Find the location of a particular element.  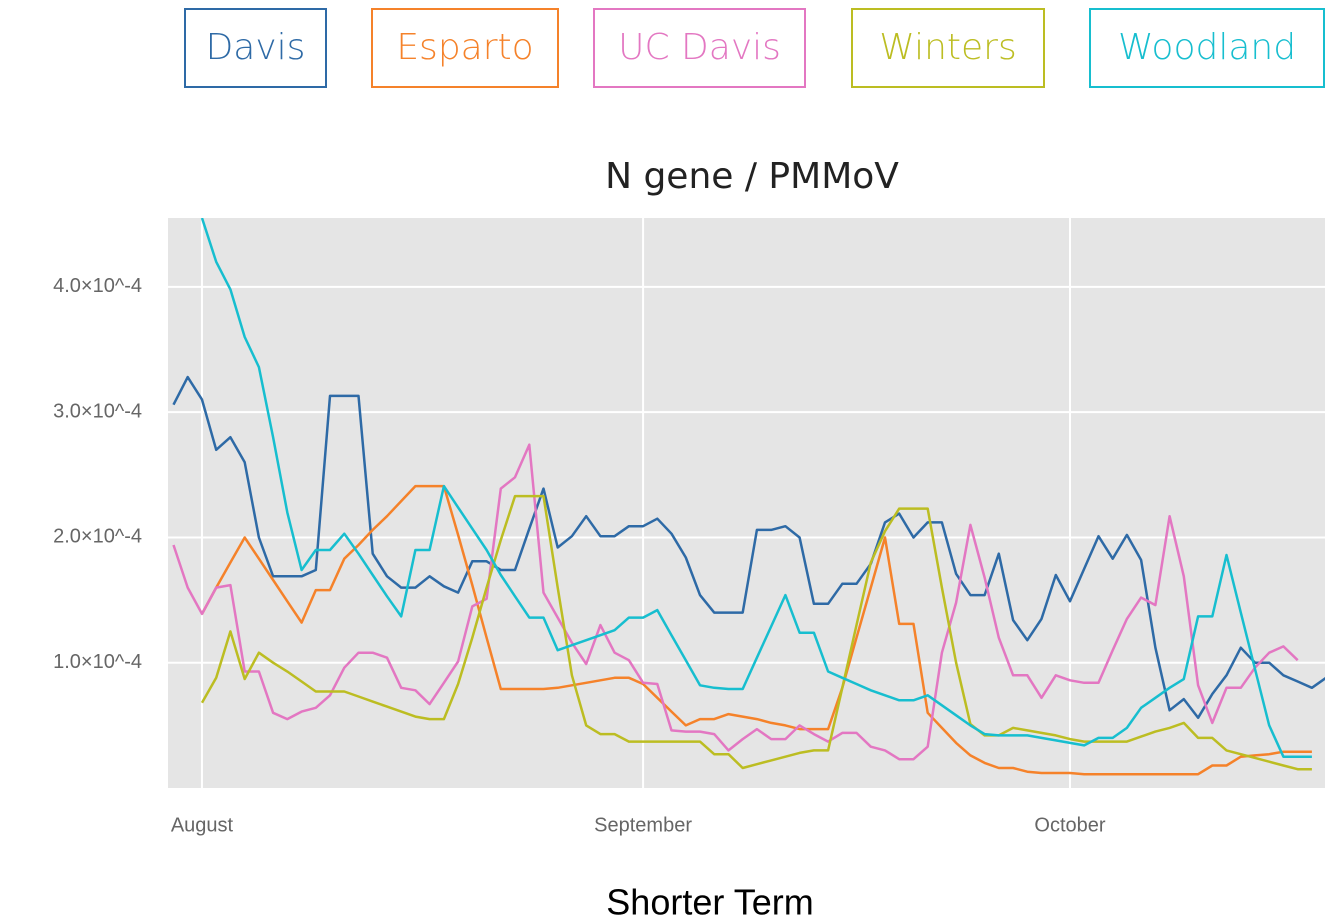

legend-item: Esparto is located at coordinates (465, 48).